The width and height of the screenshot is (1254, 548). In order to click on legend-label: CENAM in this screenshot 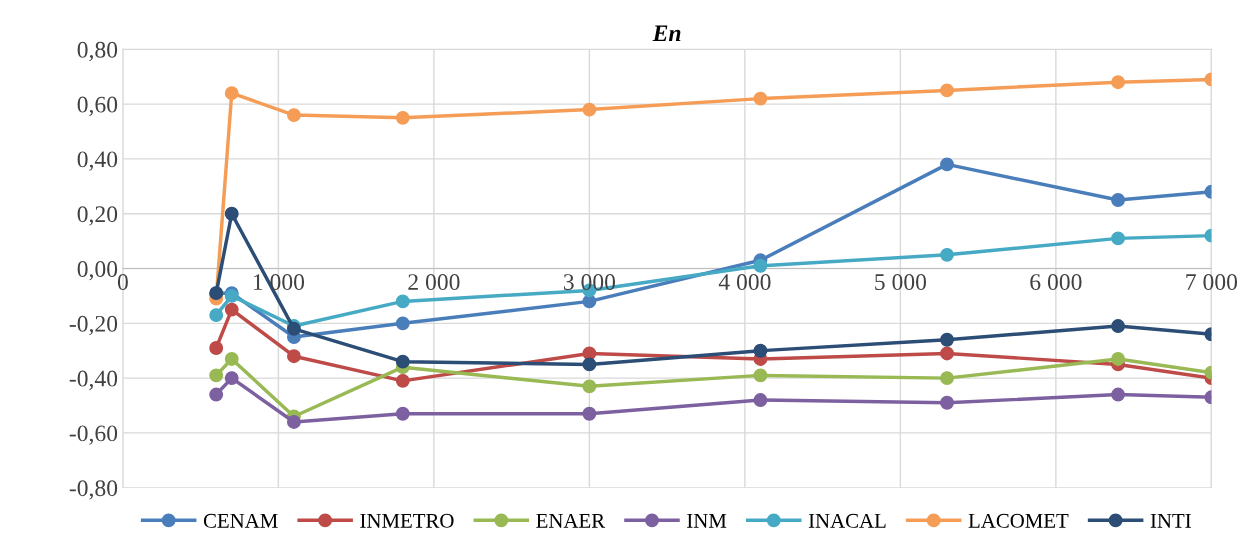, I will do `click(240, 520)`.